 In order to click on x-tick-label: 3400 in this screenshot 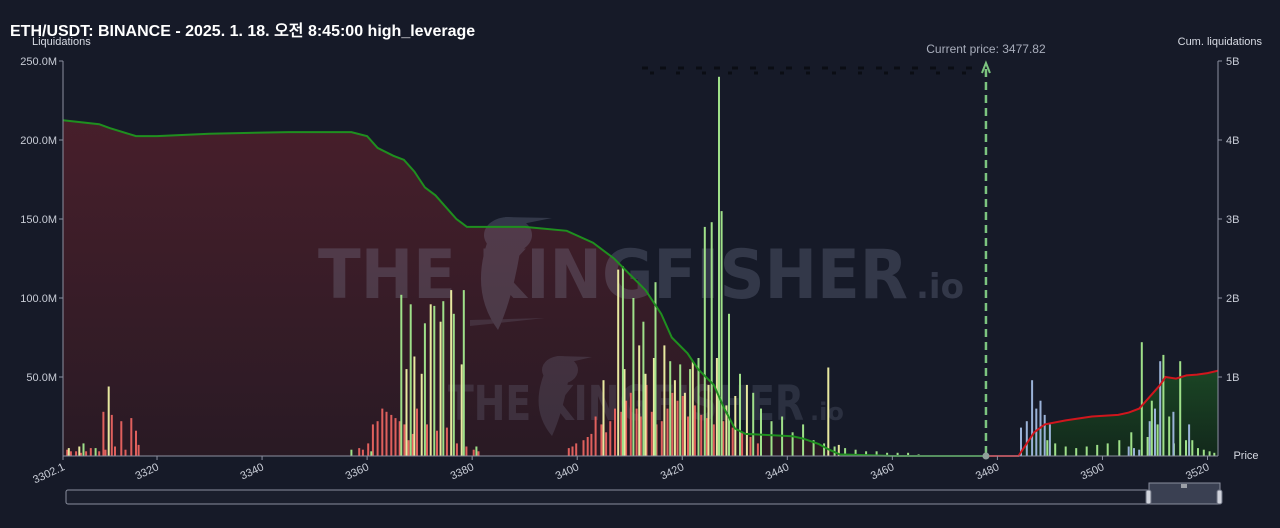, I will do `click(567, 471)`.